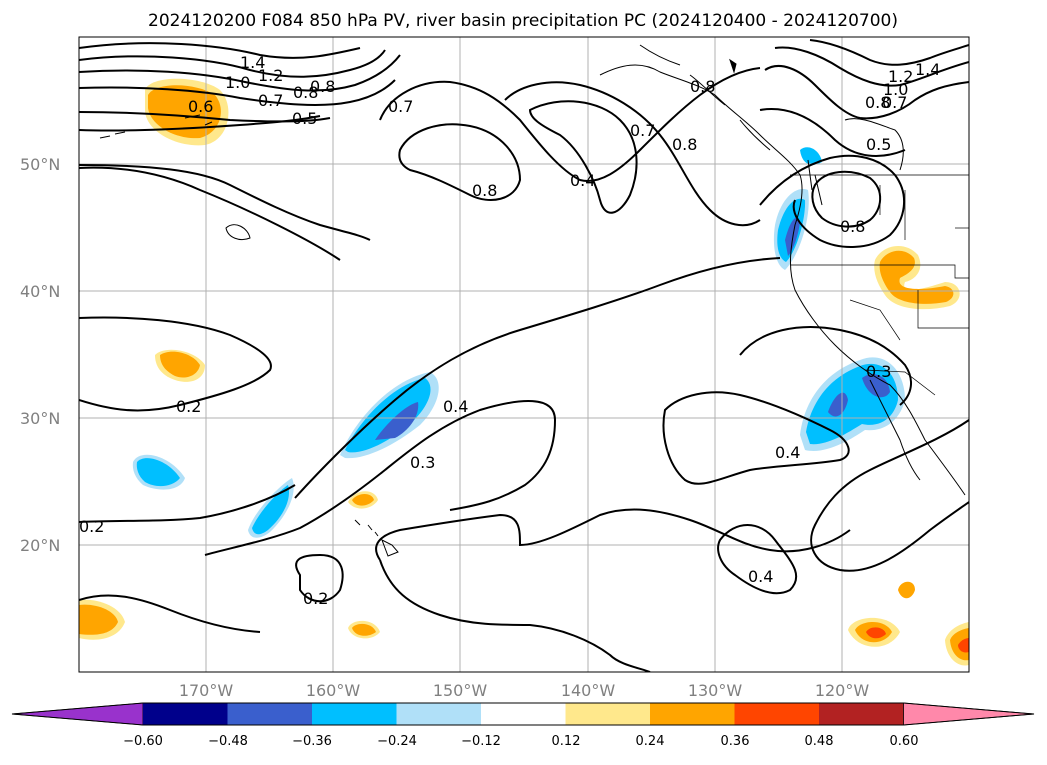  I want to click on contour-label: 0.6, so click(200, 106).